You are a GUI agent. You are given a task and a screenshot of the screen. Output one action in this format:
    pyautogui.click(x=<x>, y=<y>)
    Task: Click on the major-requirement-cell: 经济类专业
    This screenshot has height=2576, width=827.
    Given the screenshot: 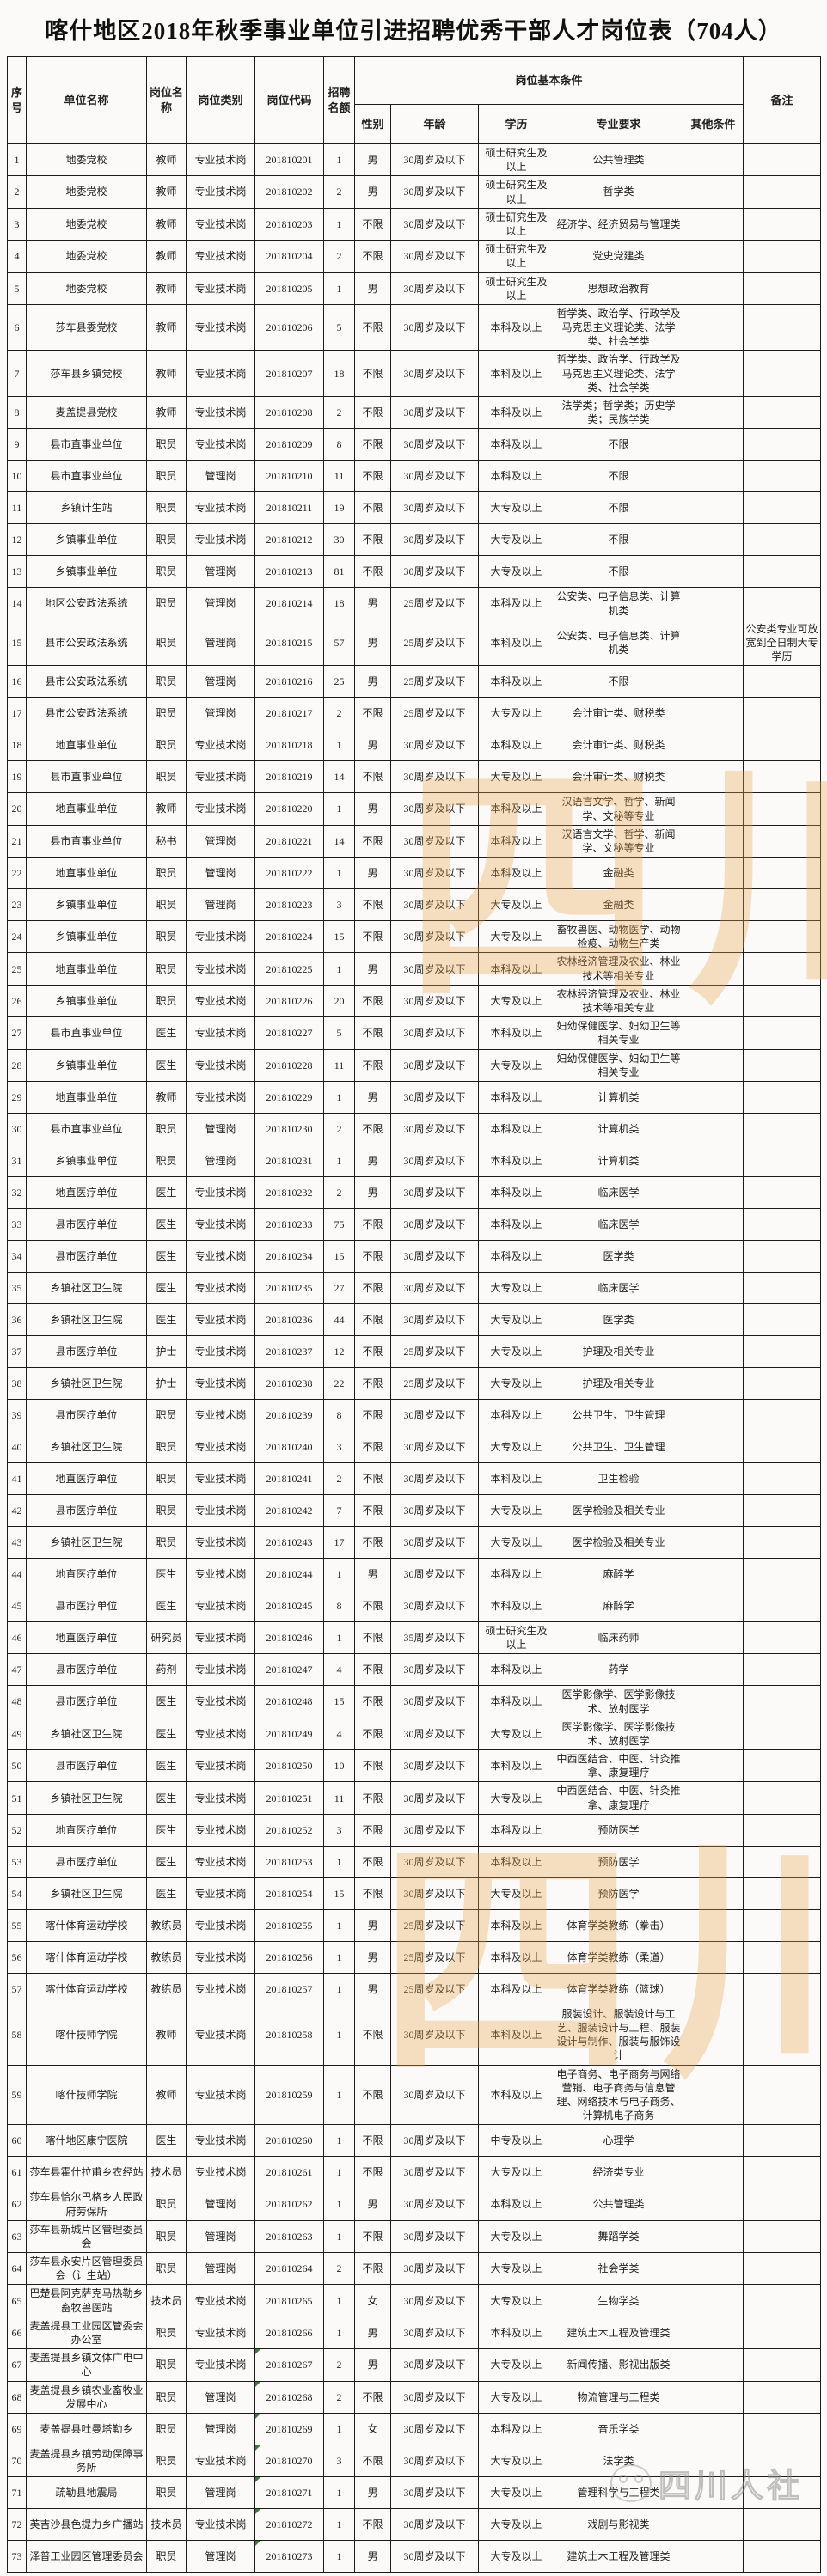 What is the action you would take?
    pyautogui.click(x=618, y=2172)
    